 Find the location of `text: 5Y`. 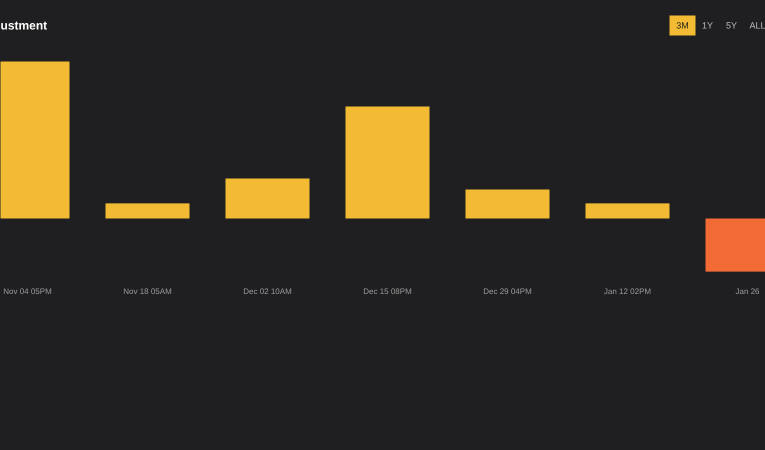

text: 5Y is located at coordinates (732, 25).